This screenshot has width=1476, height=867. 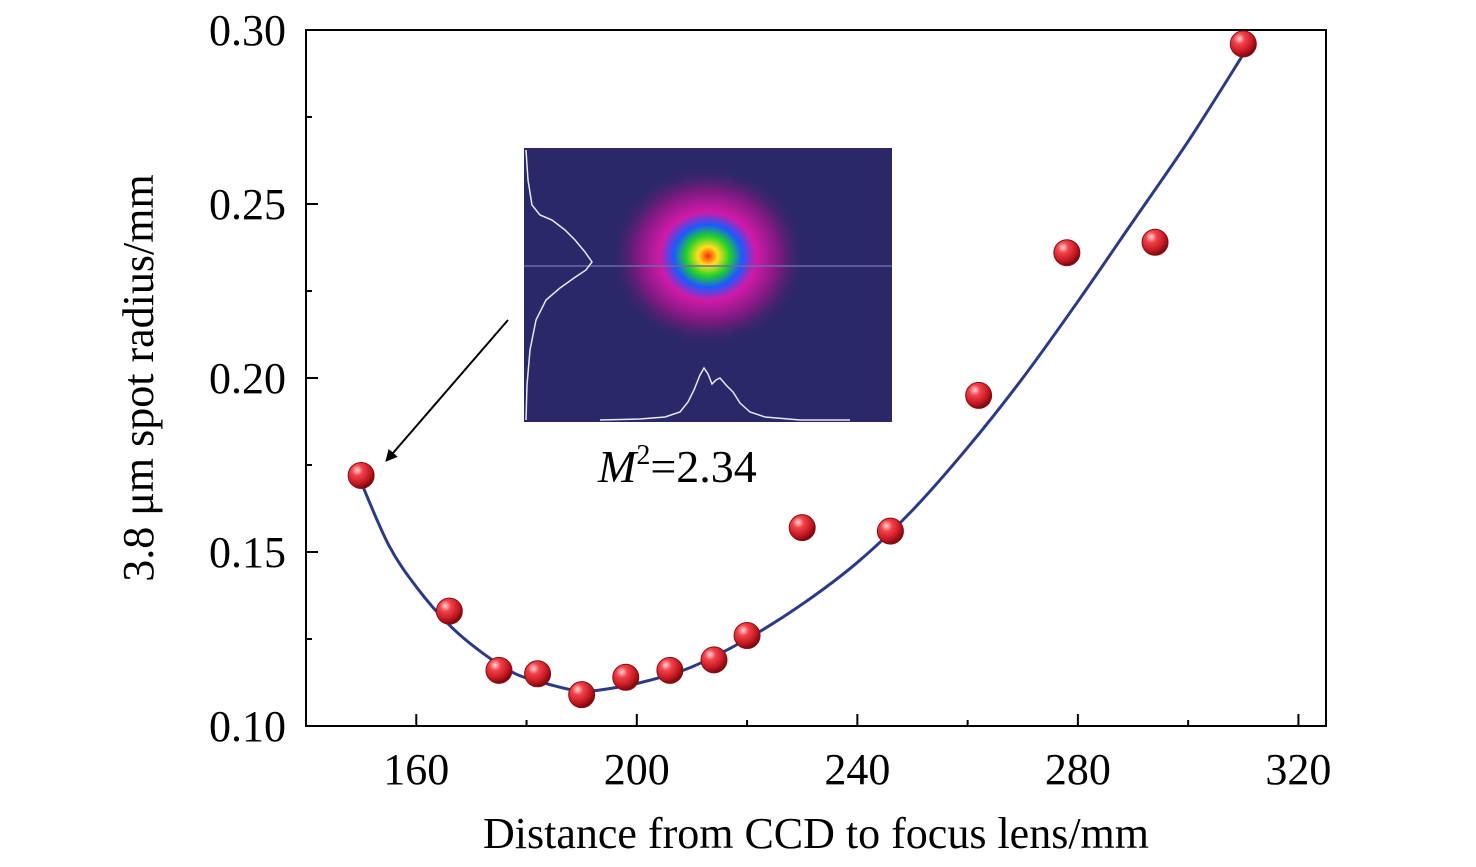 I want to click on inset-annotation: M2=2.34, so click(x=677, y=466).